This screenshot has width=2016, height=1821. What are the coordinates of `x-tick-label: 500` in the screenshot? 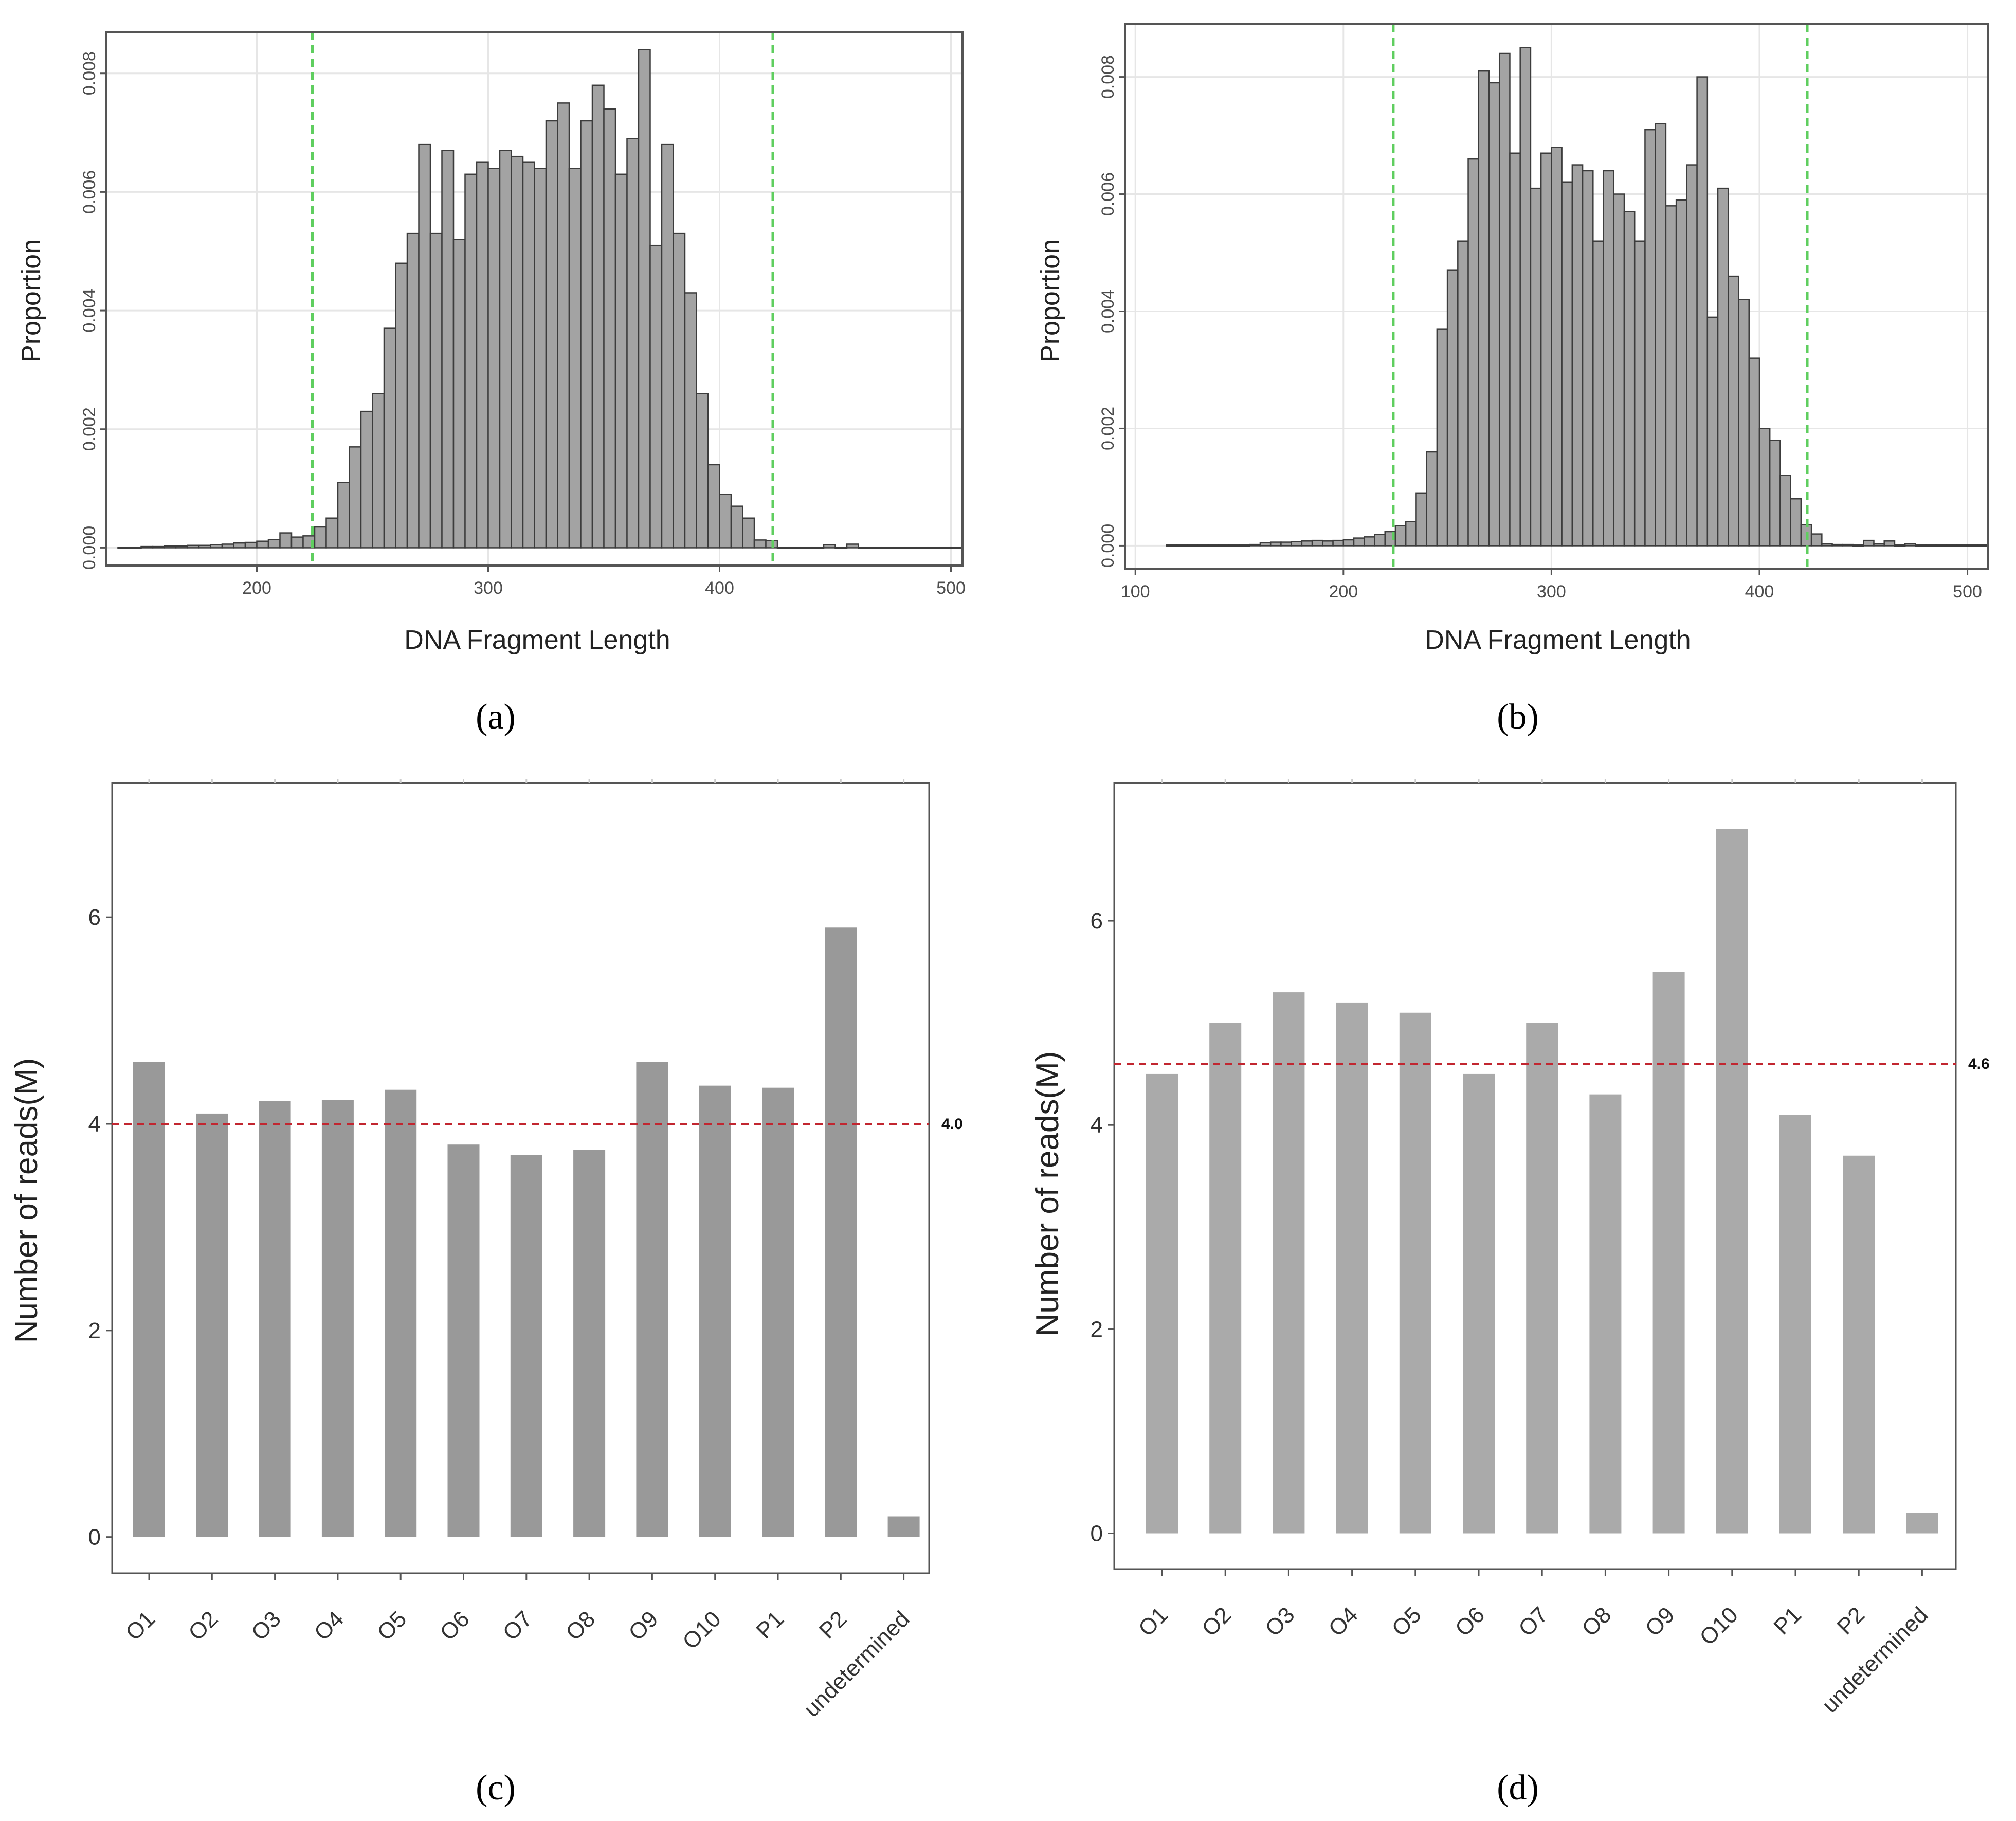 It's located at (1967, 592).